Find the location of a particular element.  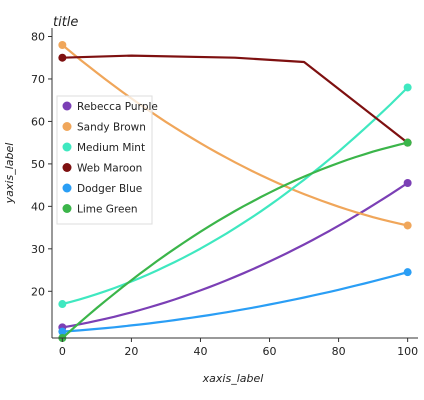

series-end-point-rebecca-purple is located at coordinates (407, 183).